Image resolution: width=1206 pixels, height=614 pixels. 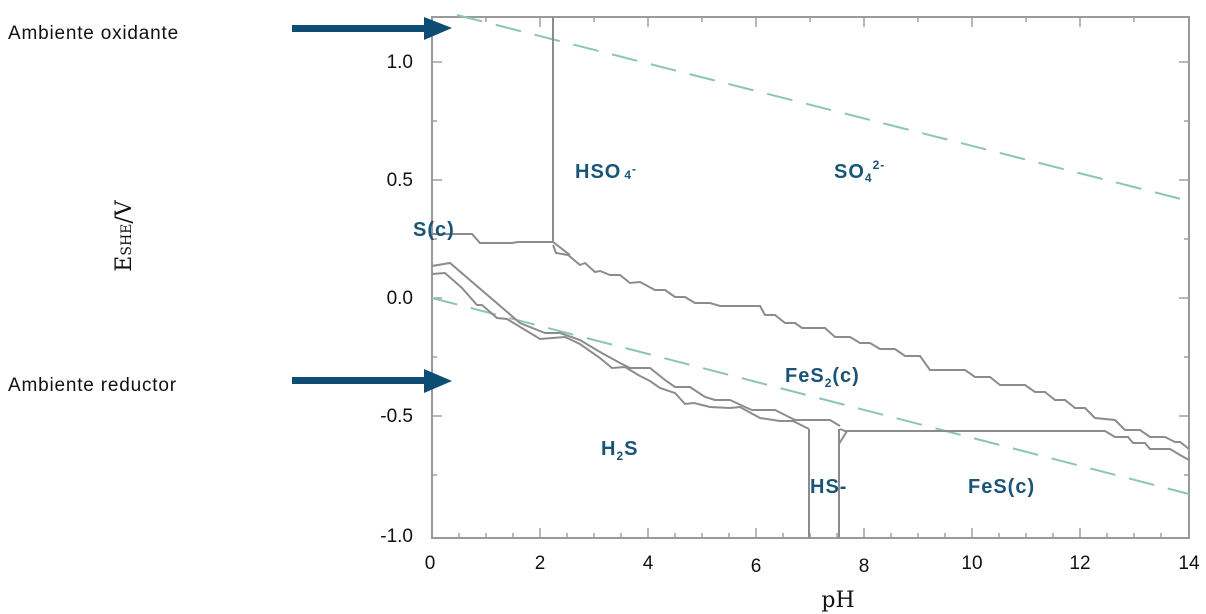 I want to click on y-tick-label: 0.5, so click(x=400, y=180).